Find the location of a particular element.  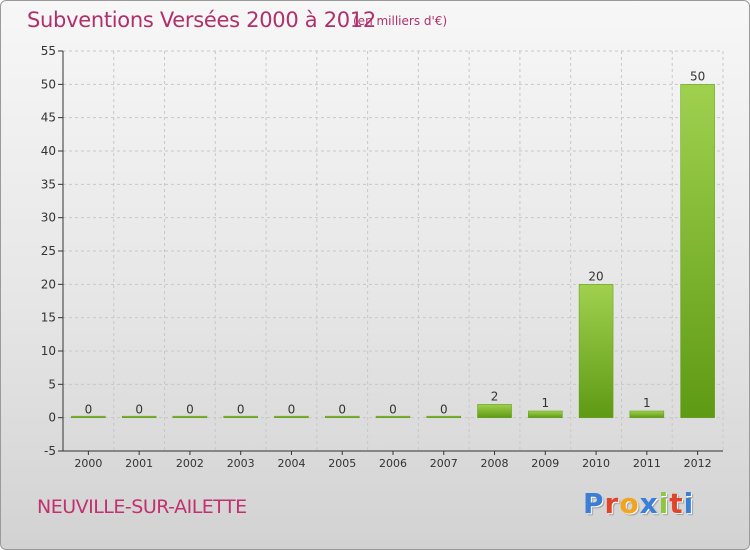

x-tick-label: 2007 is located at coordinates (444, 463).